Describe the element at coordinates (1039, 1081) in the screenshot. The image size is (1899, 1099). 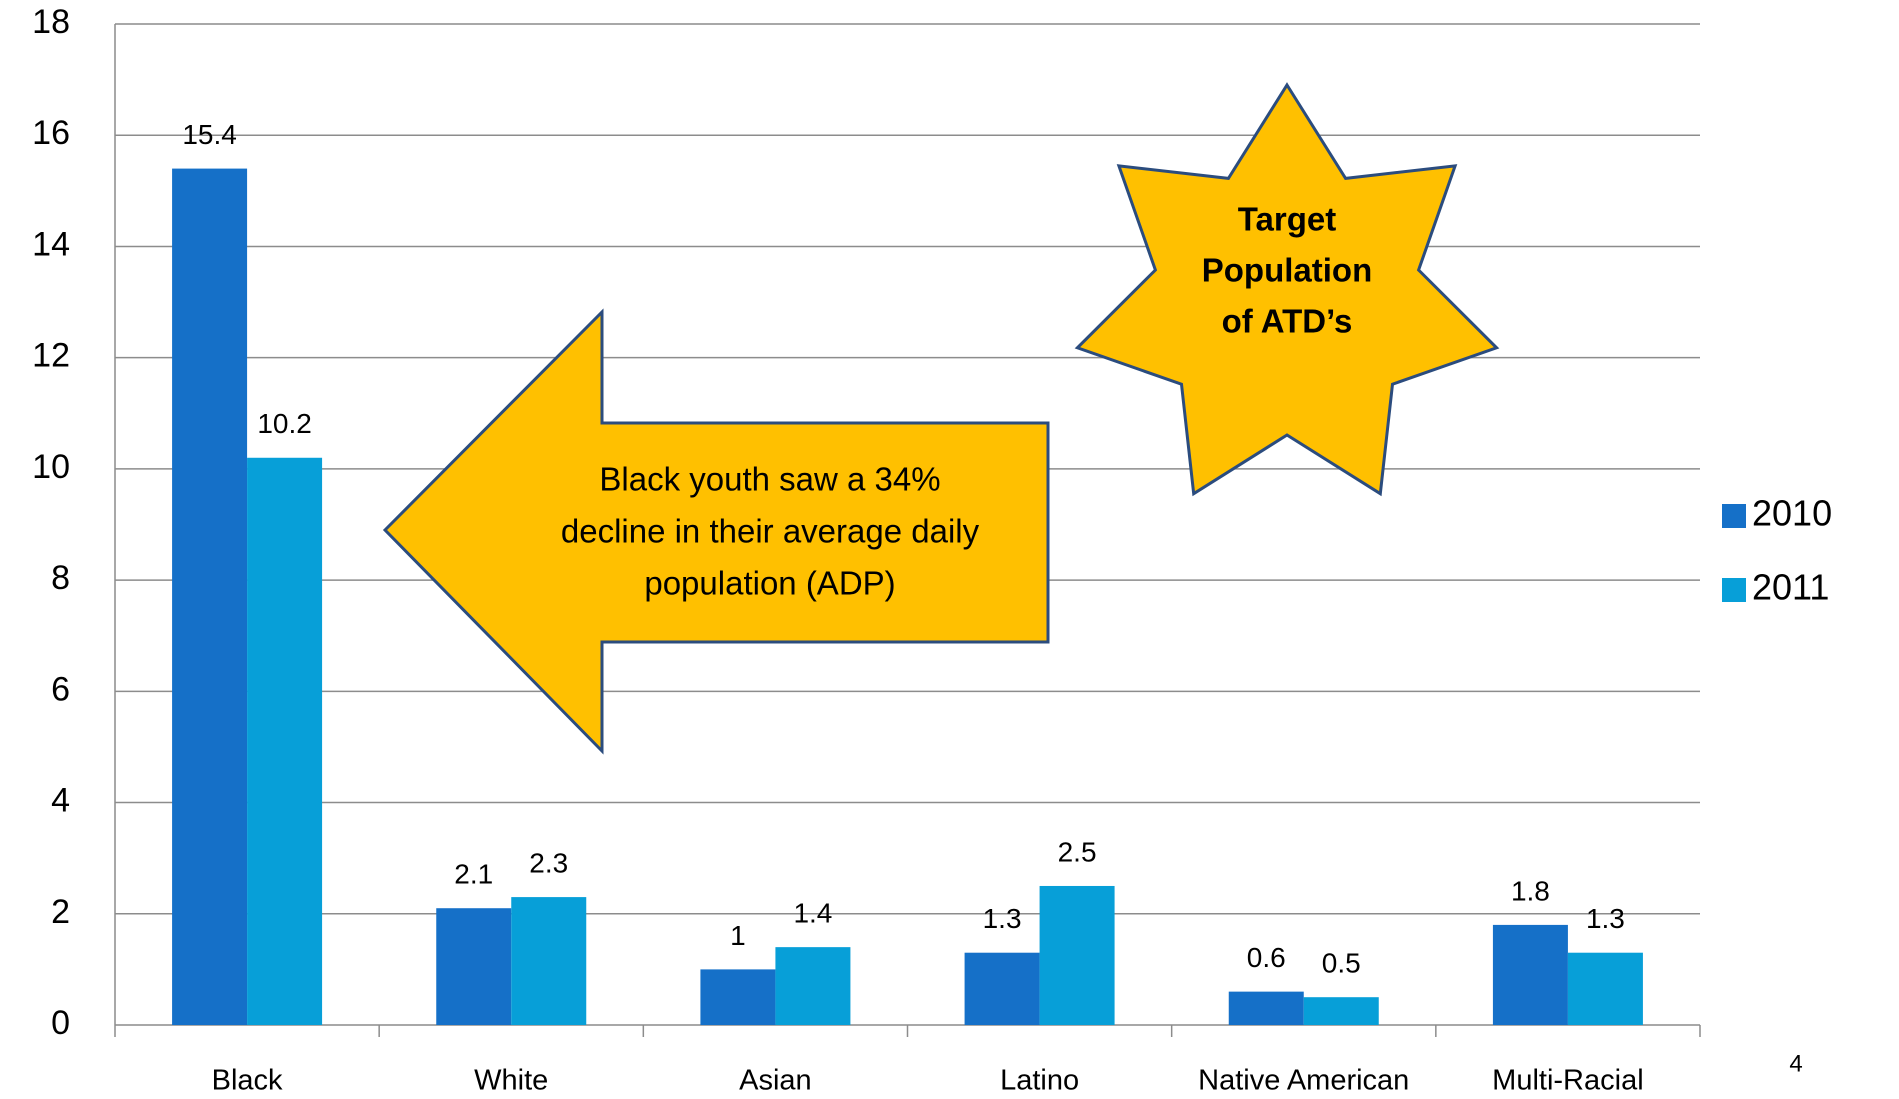
I see `x-tick-label: Latino` at that location.